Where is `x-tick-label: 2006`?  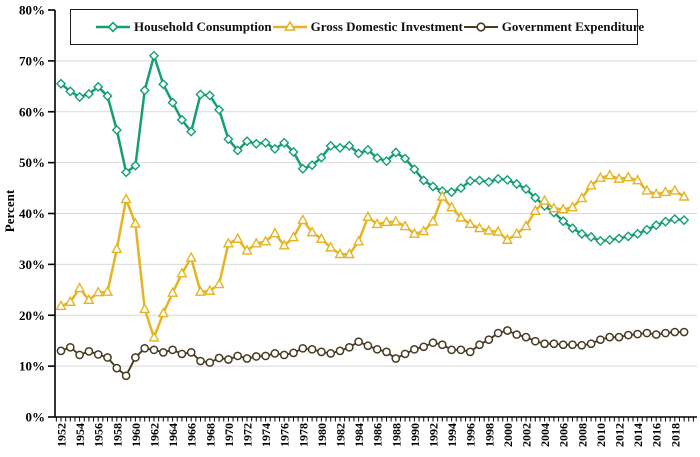 x-tick-label: 2006 is located at coordinates (564, 435).